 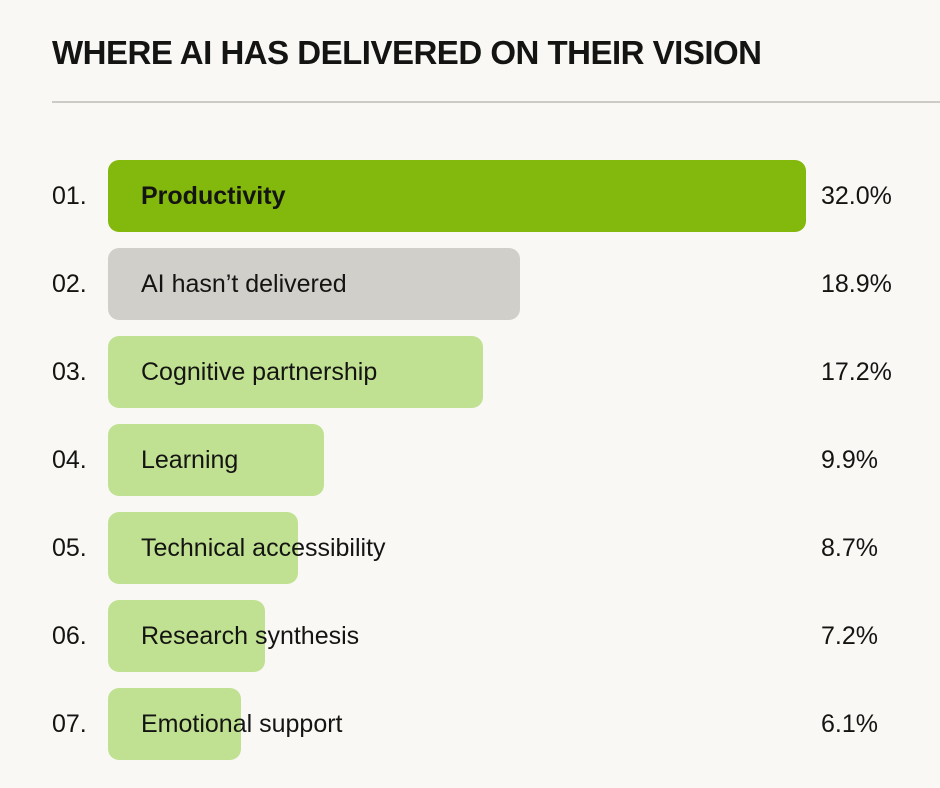 I want to click on bar-label: Research synthesis, so click(x=250, y=636).